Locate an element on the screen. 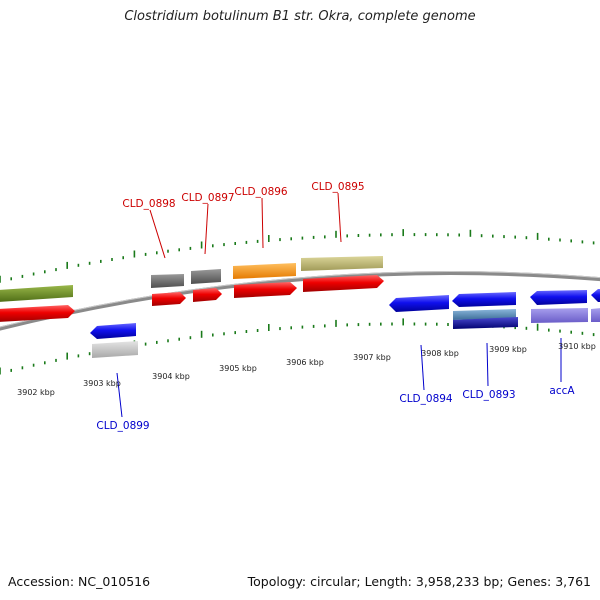  accession-text: Accession: NC_010516 is located at coordinates (79, 581).